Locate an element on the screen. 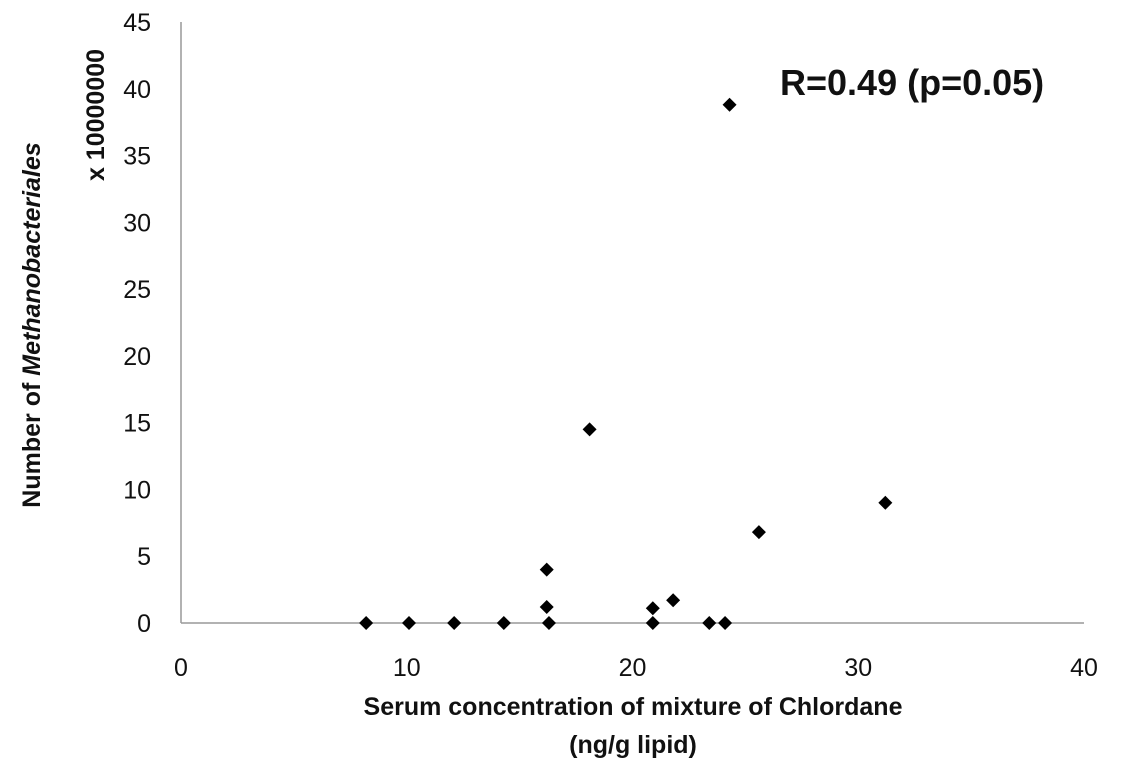 This screenshot has height=761, width=1132. y-tick-label: 5 is located at coordinates (144, 557).